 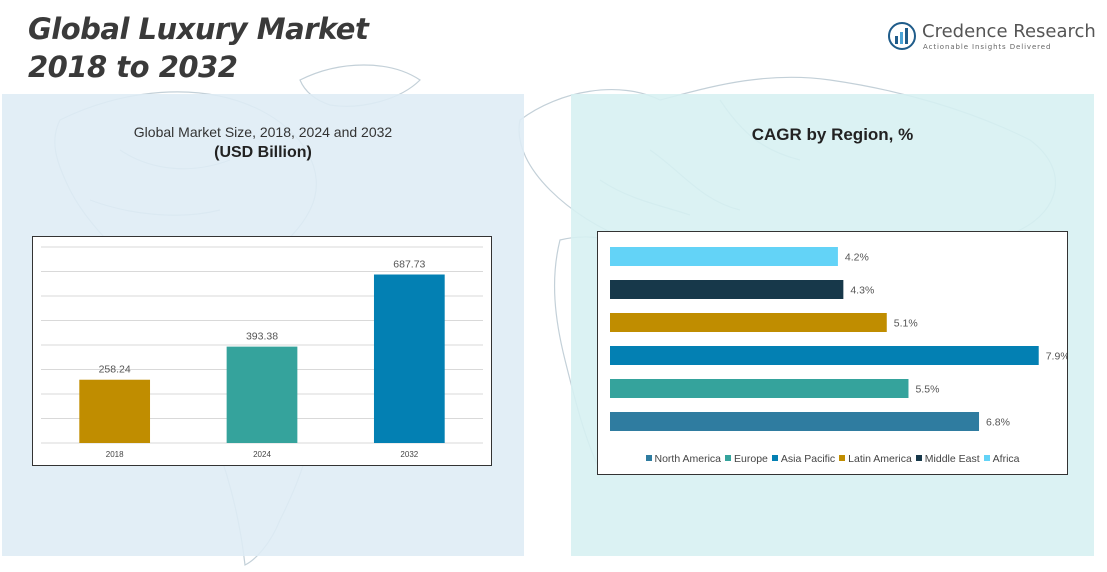 What do you see at coordinates (115, 454) in the screenshot?
I see `x-tick-label: 2018` at bounding box center [115, 454].